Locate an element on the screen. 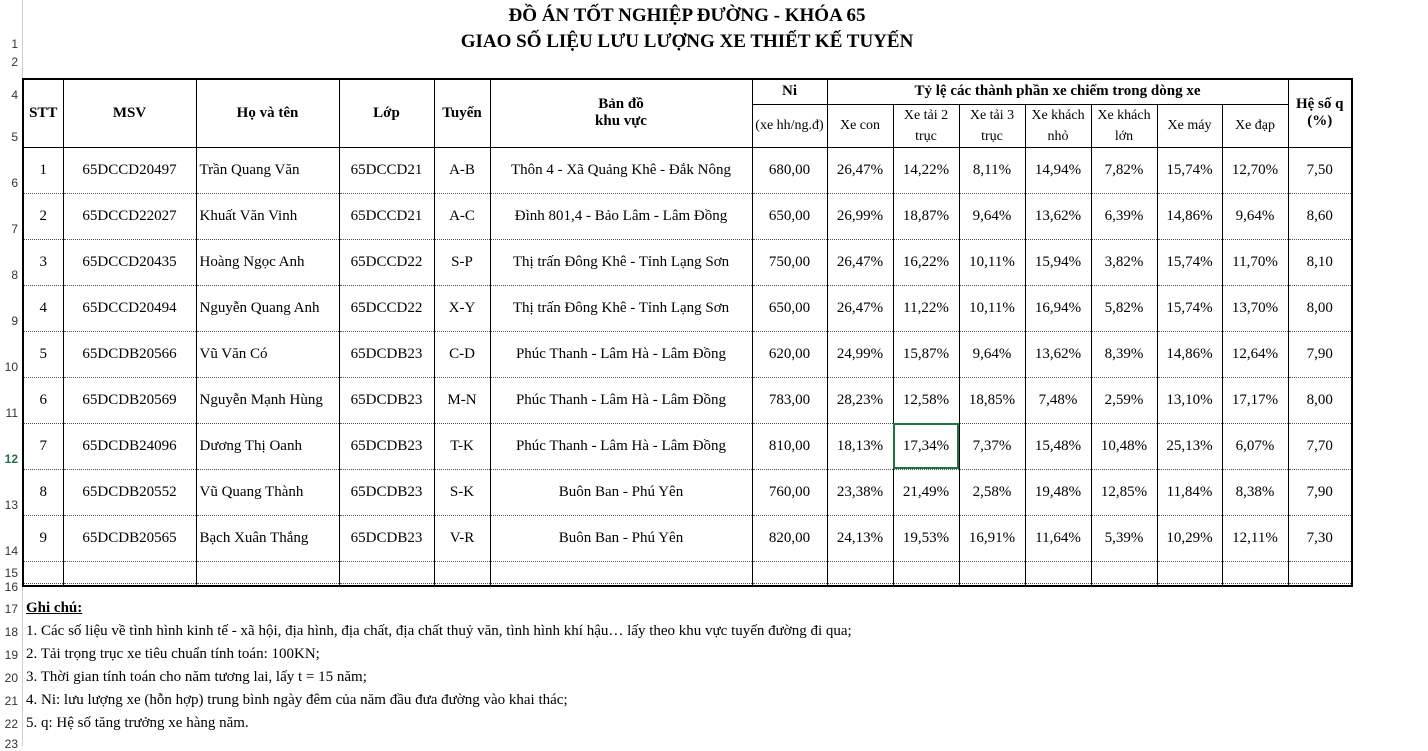 The height and width of the screenshot is (751, 1428). cell-xe-khach-lon: 8,39% is located at coordinates (1124, 354).